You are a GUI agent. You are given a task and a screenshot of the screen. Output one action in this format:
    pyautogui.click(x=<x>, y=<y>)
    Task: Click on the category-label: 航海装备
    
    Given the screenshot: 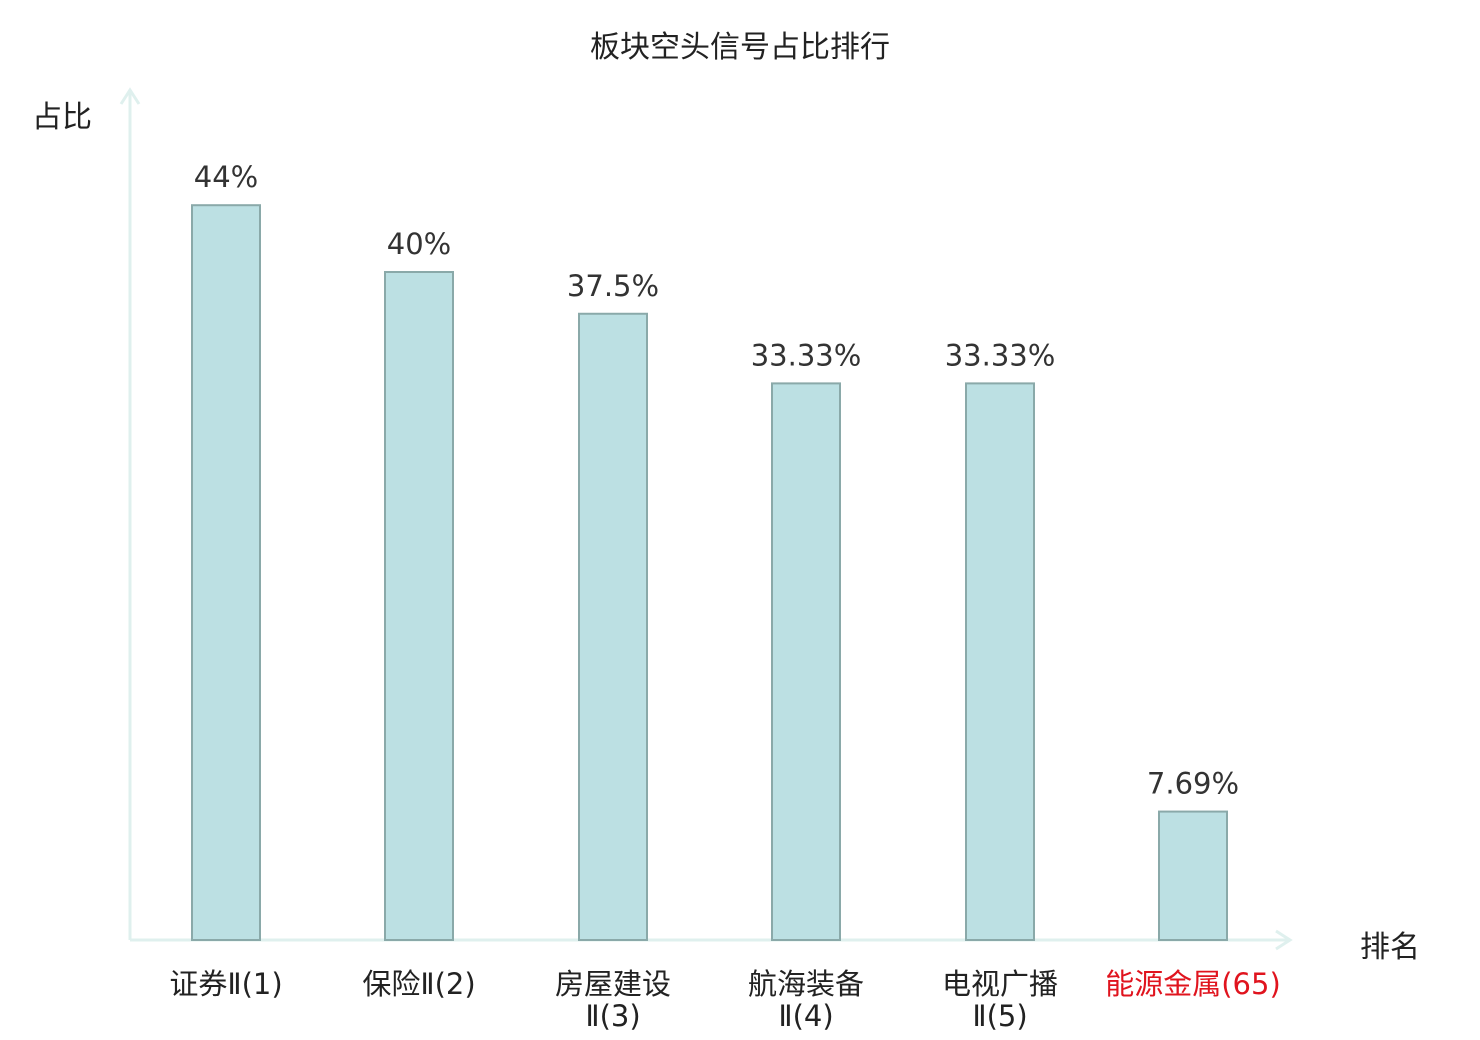 What is the action you would take?
    pyautogui.click(x=806, y=984)
    